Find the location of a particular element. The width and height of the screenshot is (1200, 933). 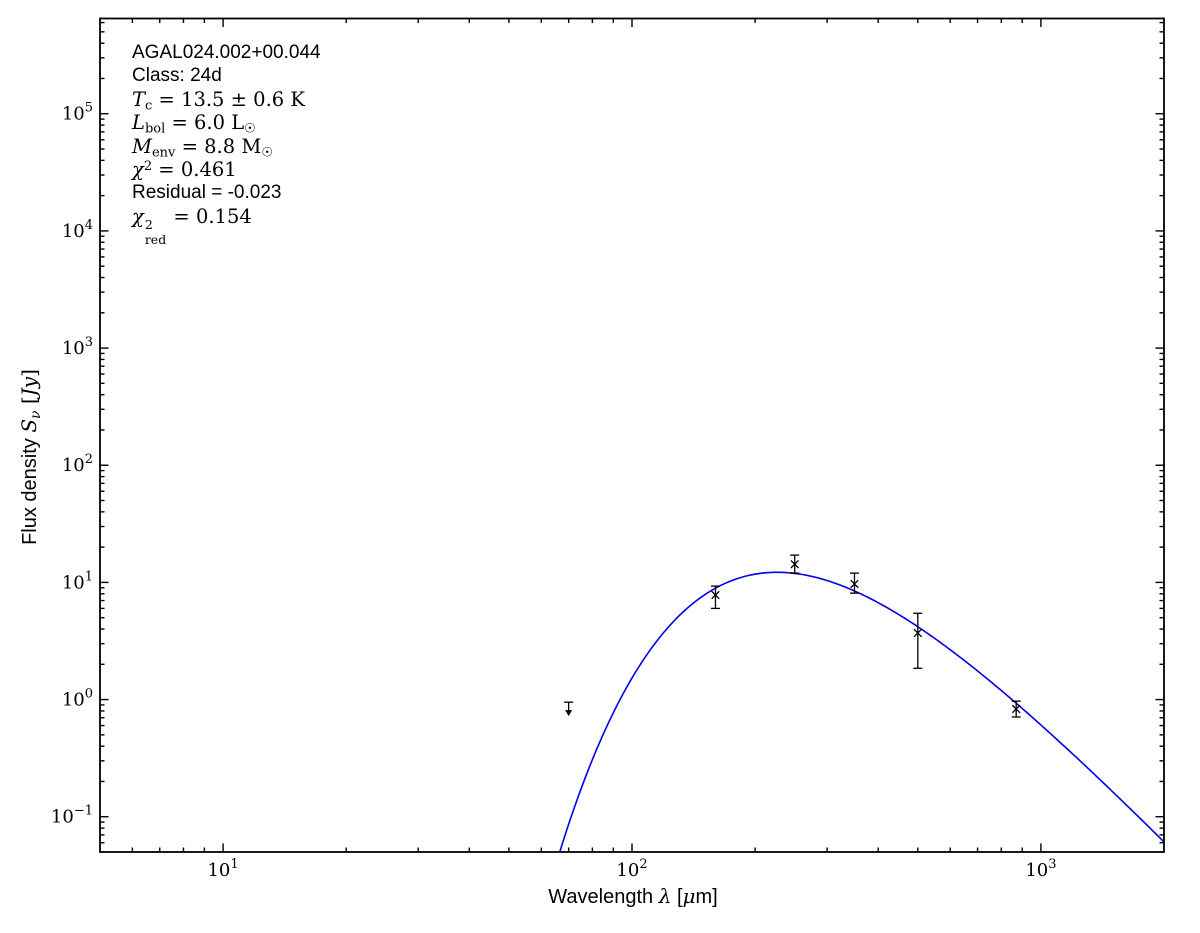

temperature-line: Tc = 13.5 ± 0.6 K is located at coordinates (218, 100).